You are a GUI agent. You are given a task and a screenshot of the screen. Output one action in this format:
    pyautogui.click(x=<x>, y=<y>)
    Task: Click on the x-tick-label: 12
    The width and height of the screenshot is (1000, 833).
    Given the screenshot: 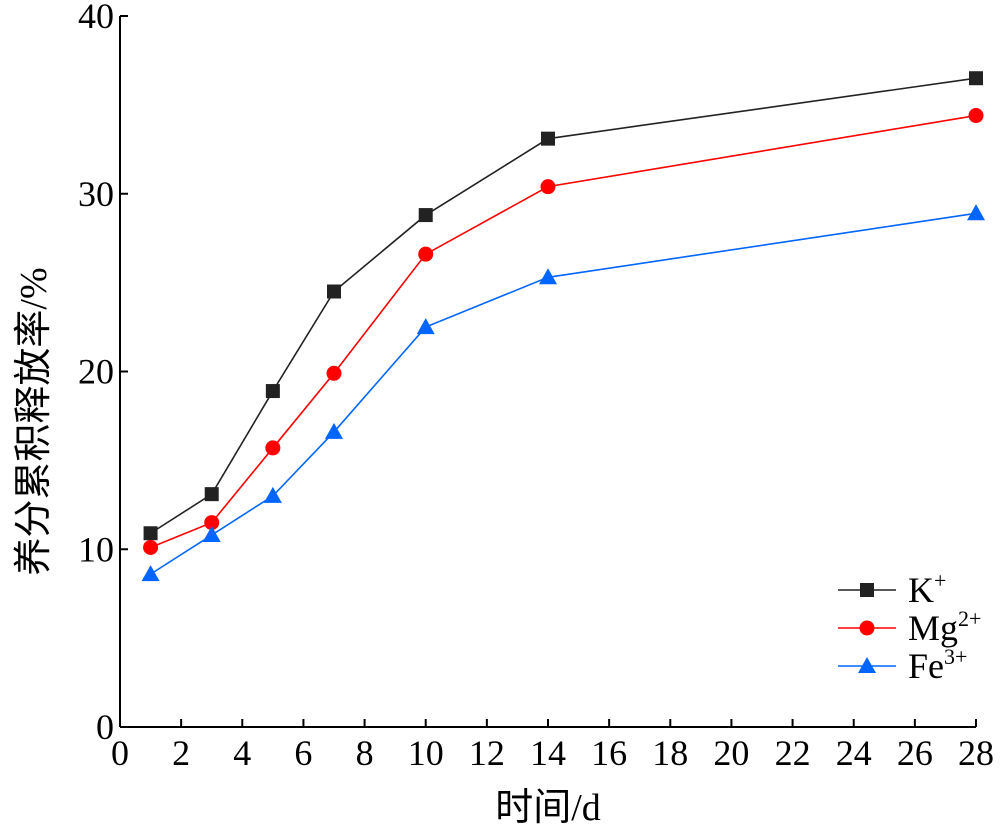 What is the action you would take?
    pyautogui.click(x=487, y=753)
    